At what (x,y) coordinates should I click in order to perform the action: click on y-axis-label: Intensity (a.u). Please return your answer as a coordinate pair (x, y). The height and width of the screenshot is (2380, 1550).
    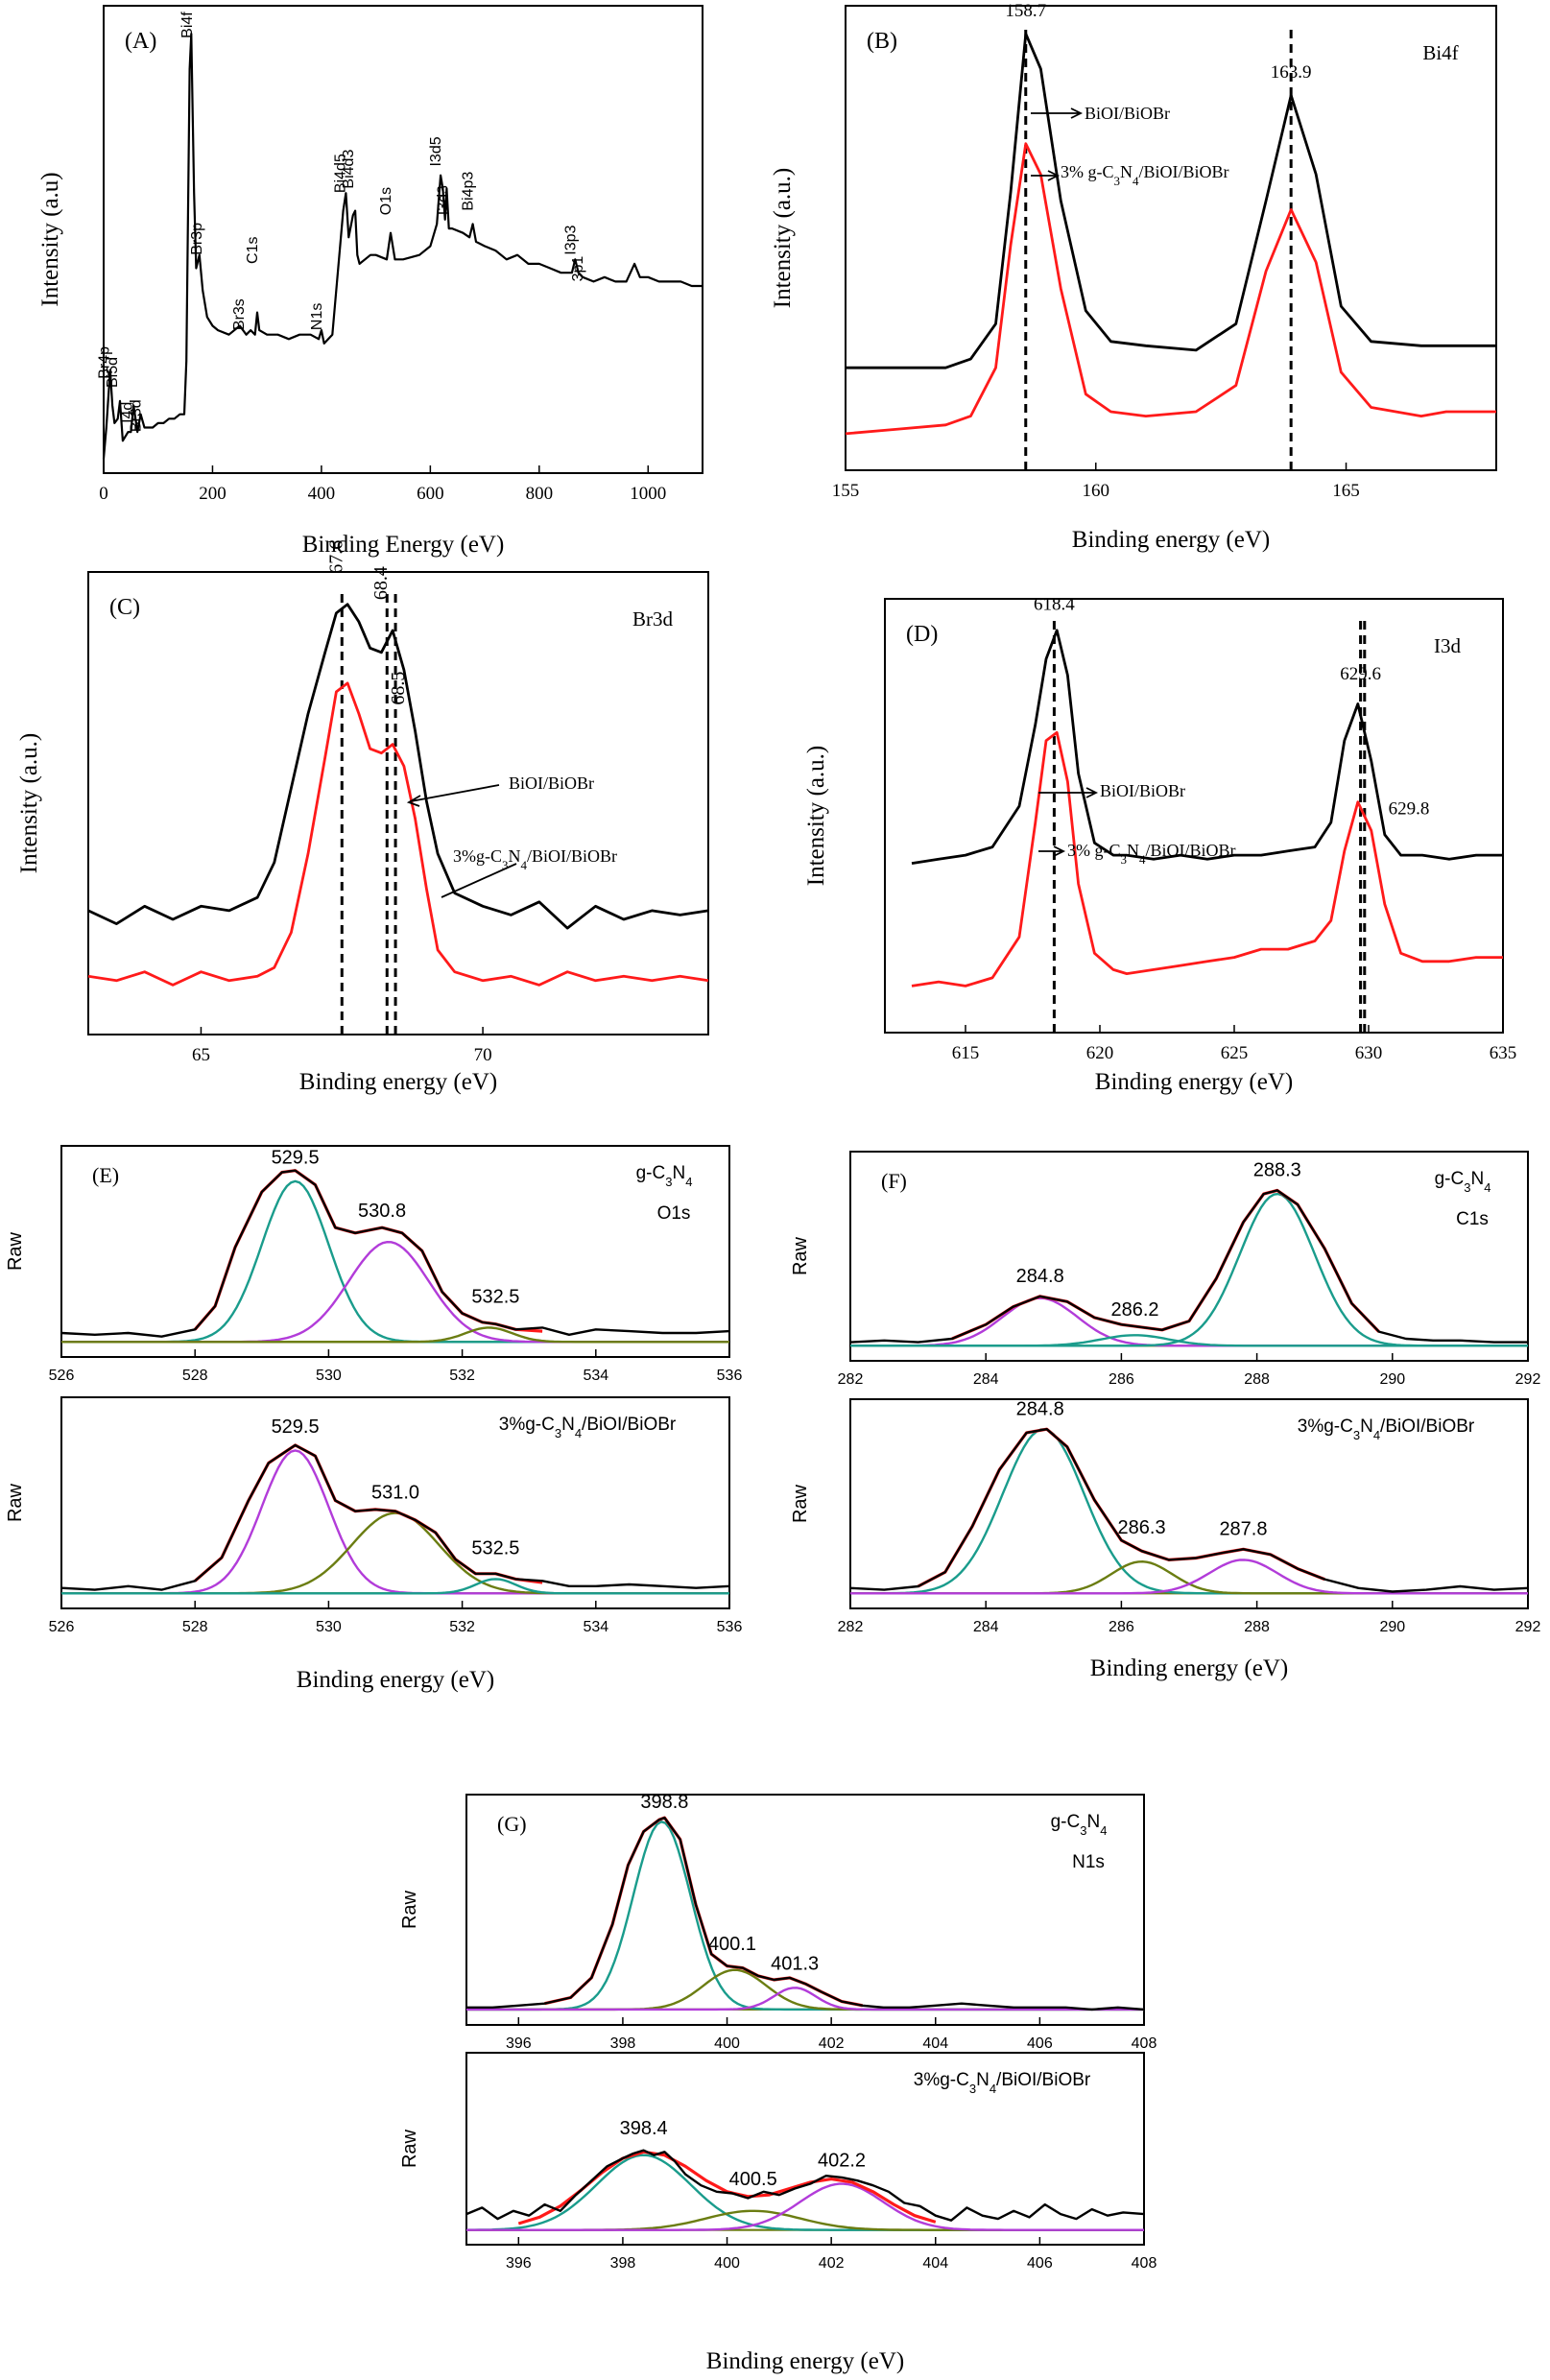
    Looking at the image, I should click on (50, 239).